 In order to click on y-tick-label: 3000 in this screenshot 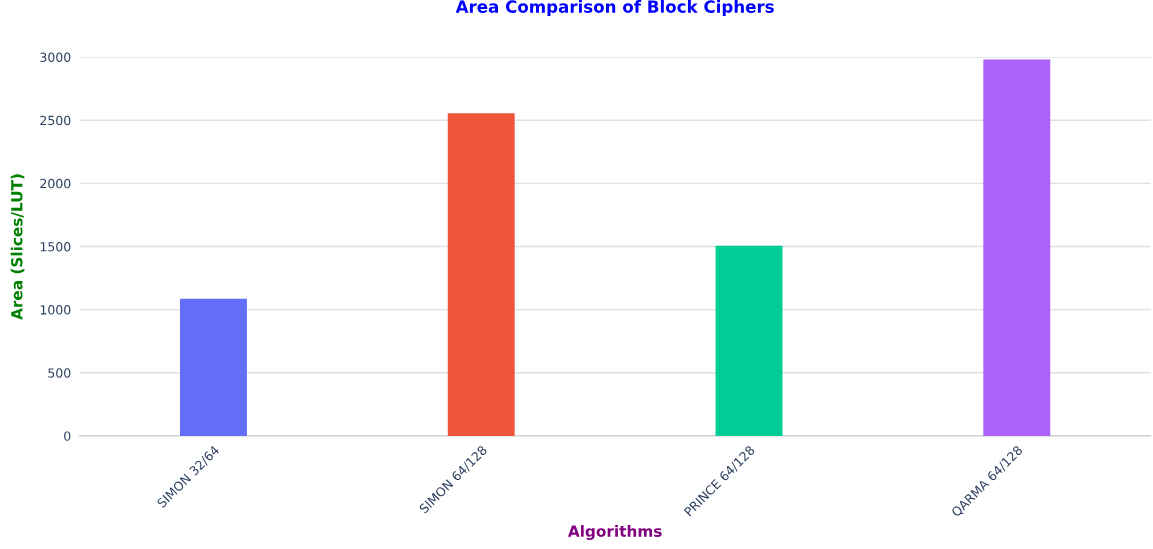, I will do `click(55, 57)`.